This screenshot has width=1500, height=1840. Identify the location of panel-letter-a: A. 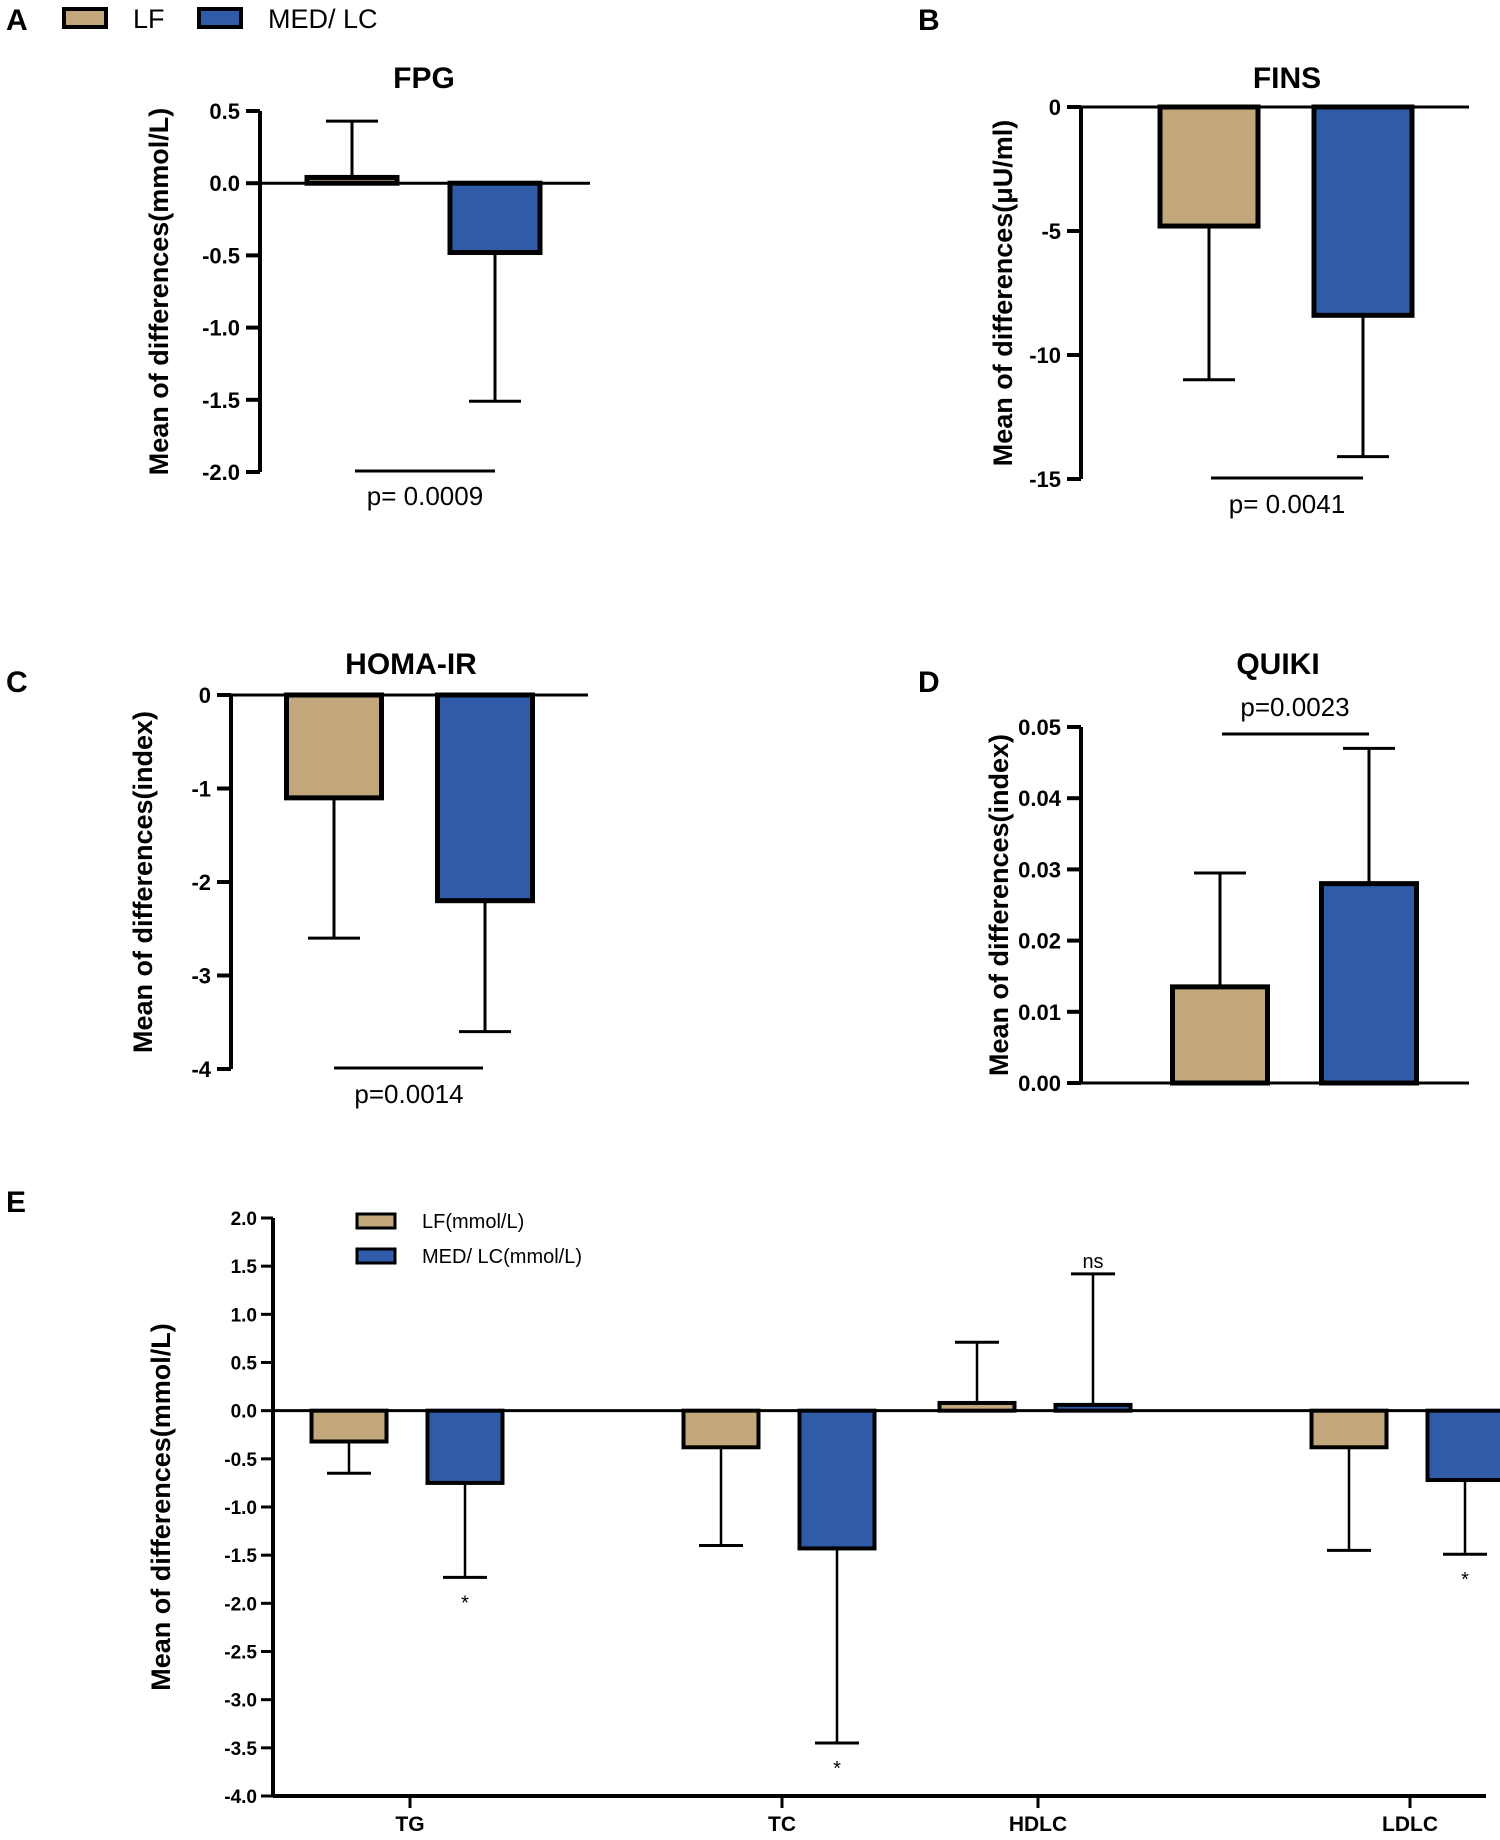
(17, 20).